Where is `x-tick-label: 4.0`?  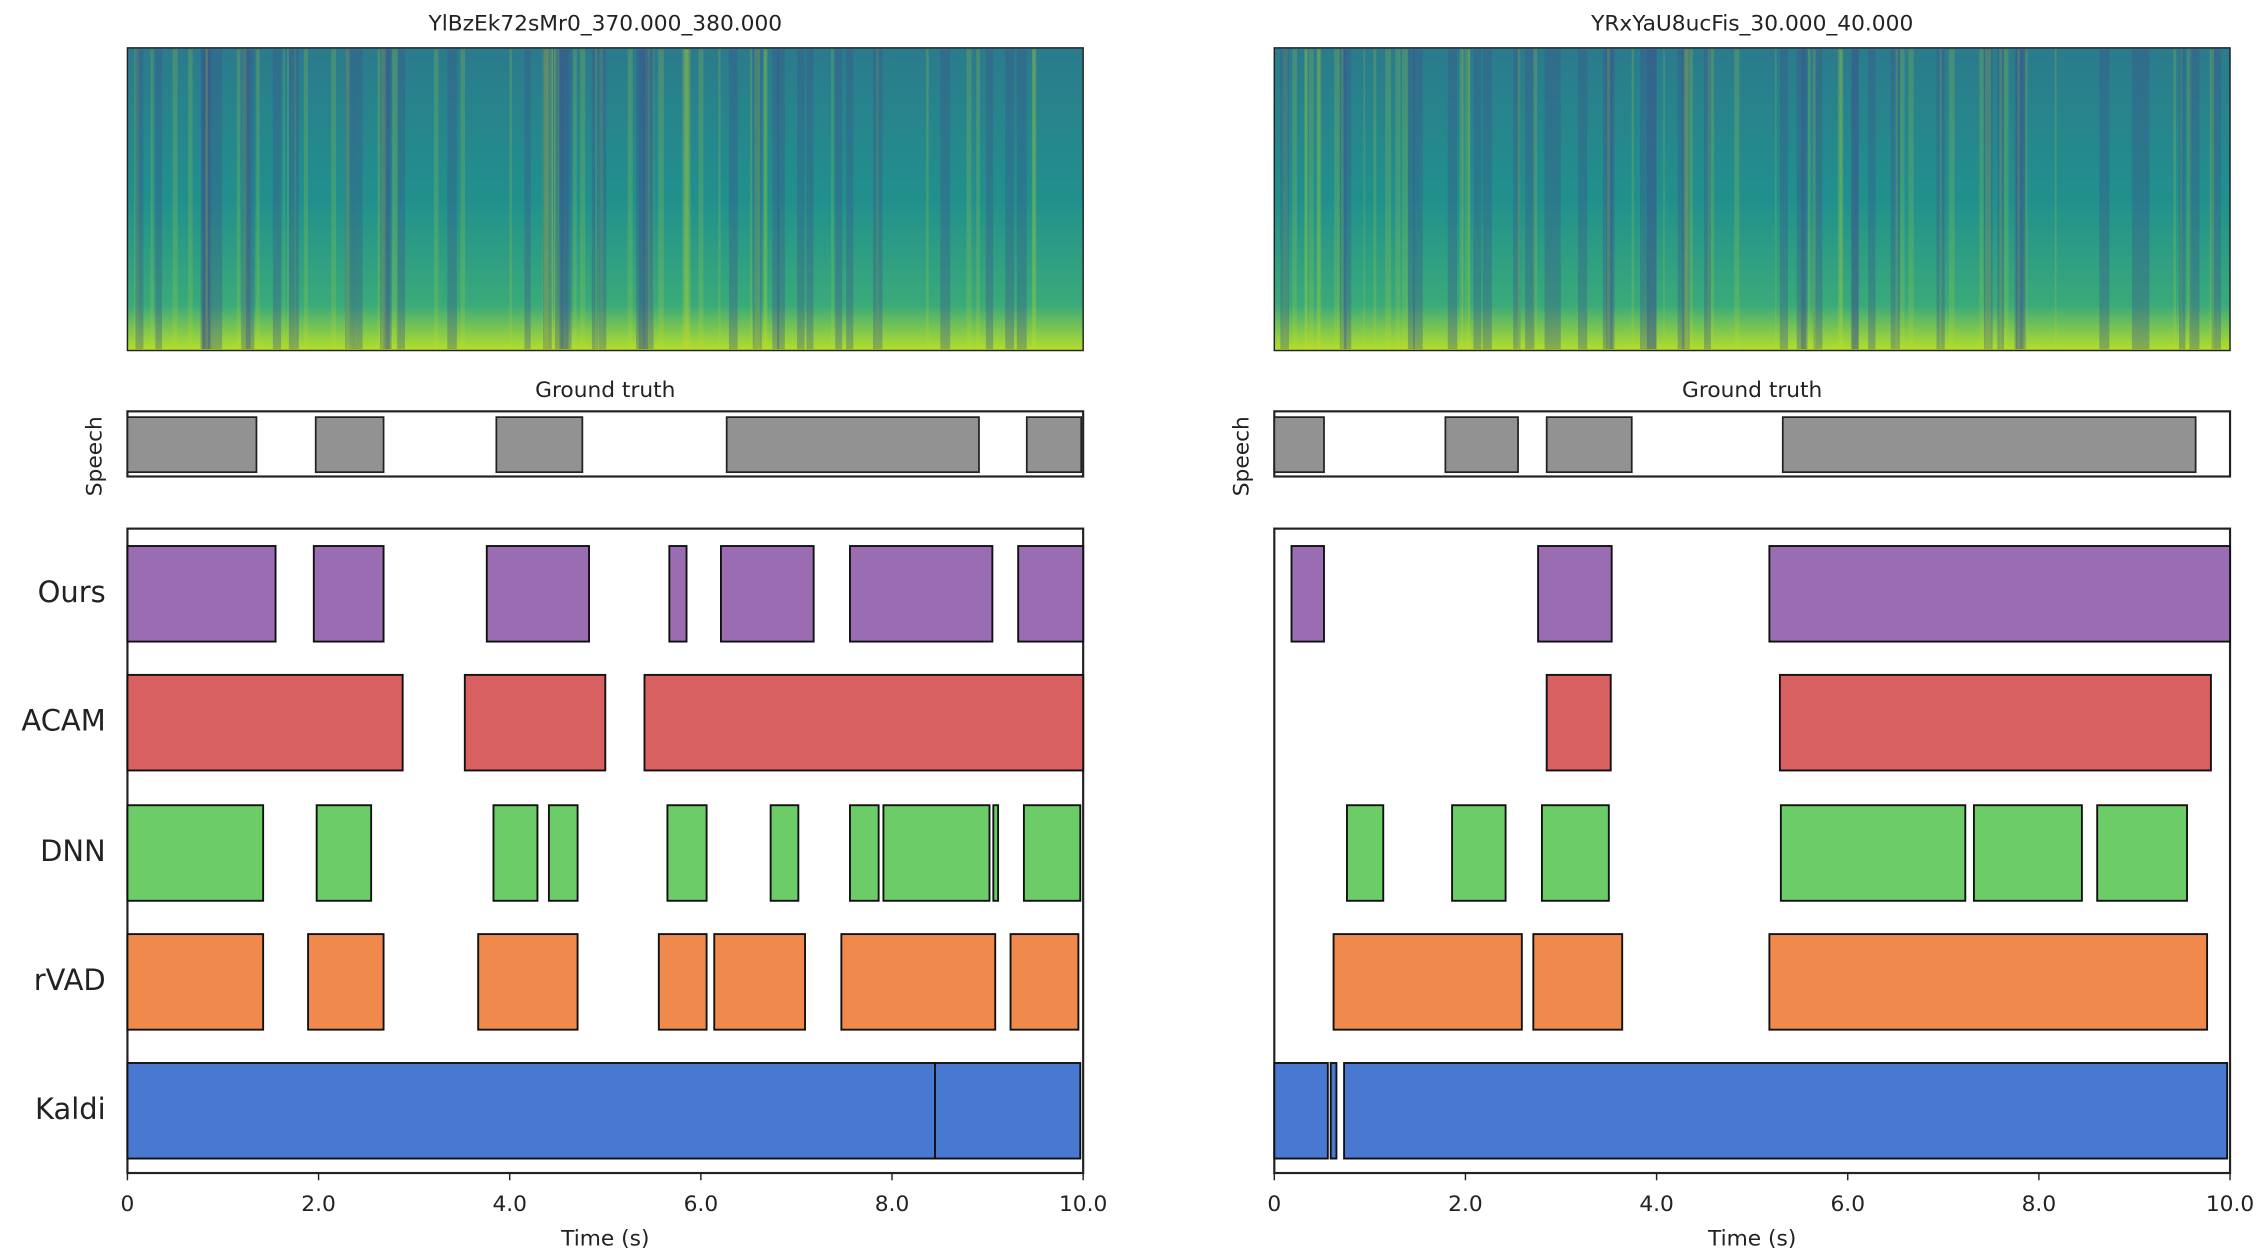 x-tick-label: 4.0 is located at coordinates (509, 1204).